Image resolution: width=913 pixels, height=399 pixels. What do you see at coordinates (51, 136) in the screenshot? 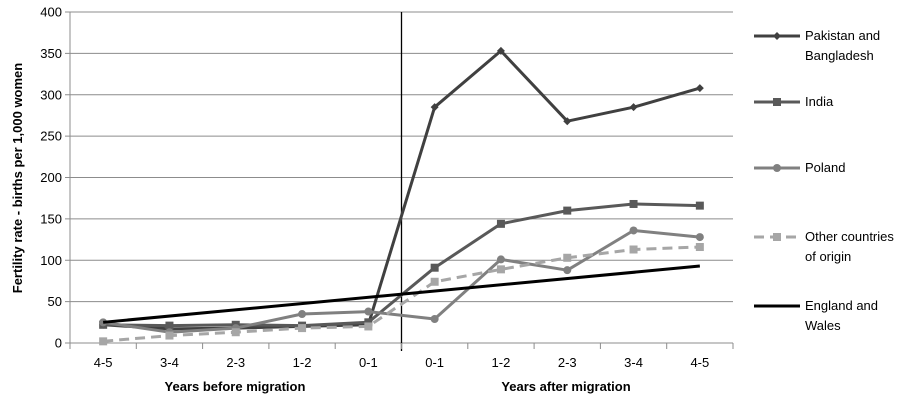
I see `y-tick-label: 250` at bounding box center [51, 136].